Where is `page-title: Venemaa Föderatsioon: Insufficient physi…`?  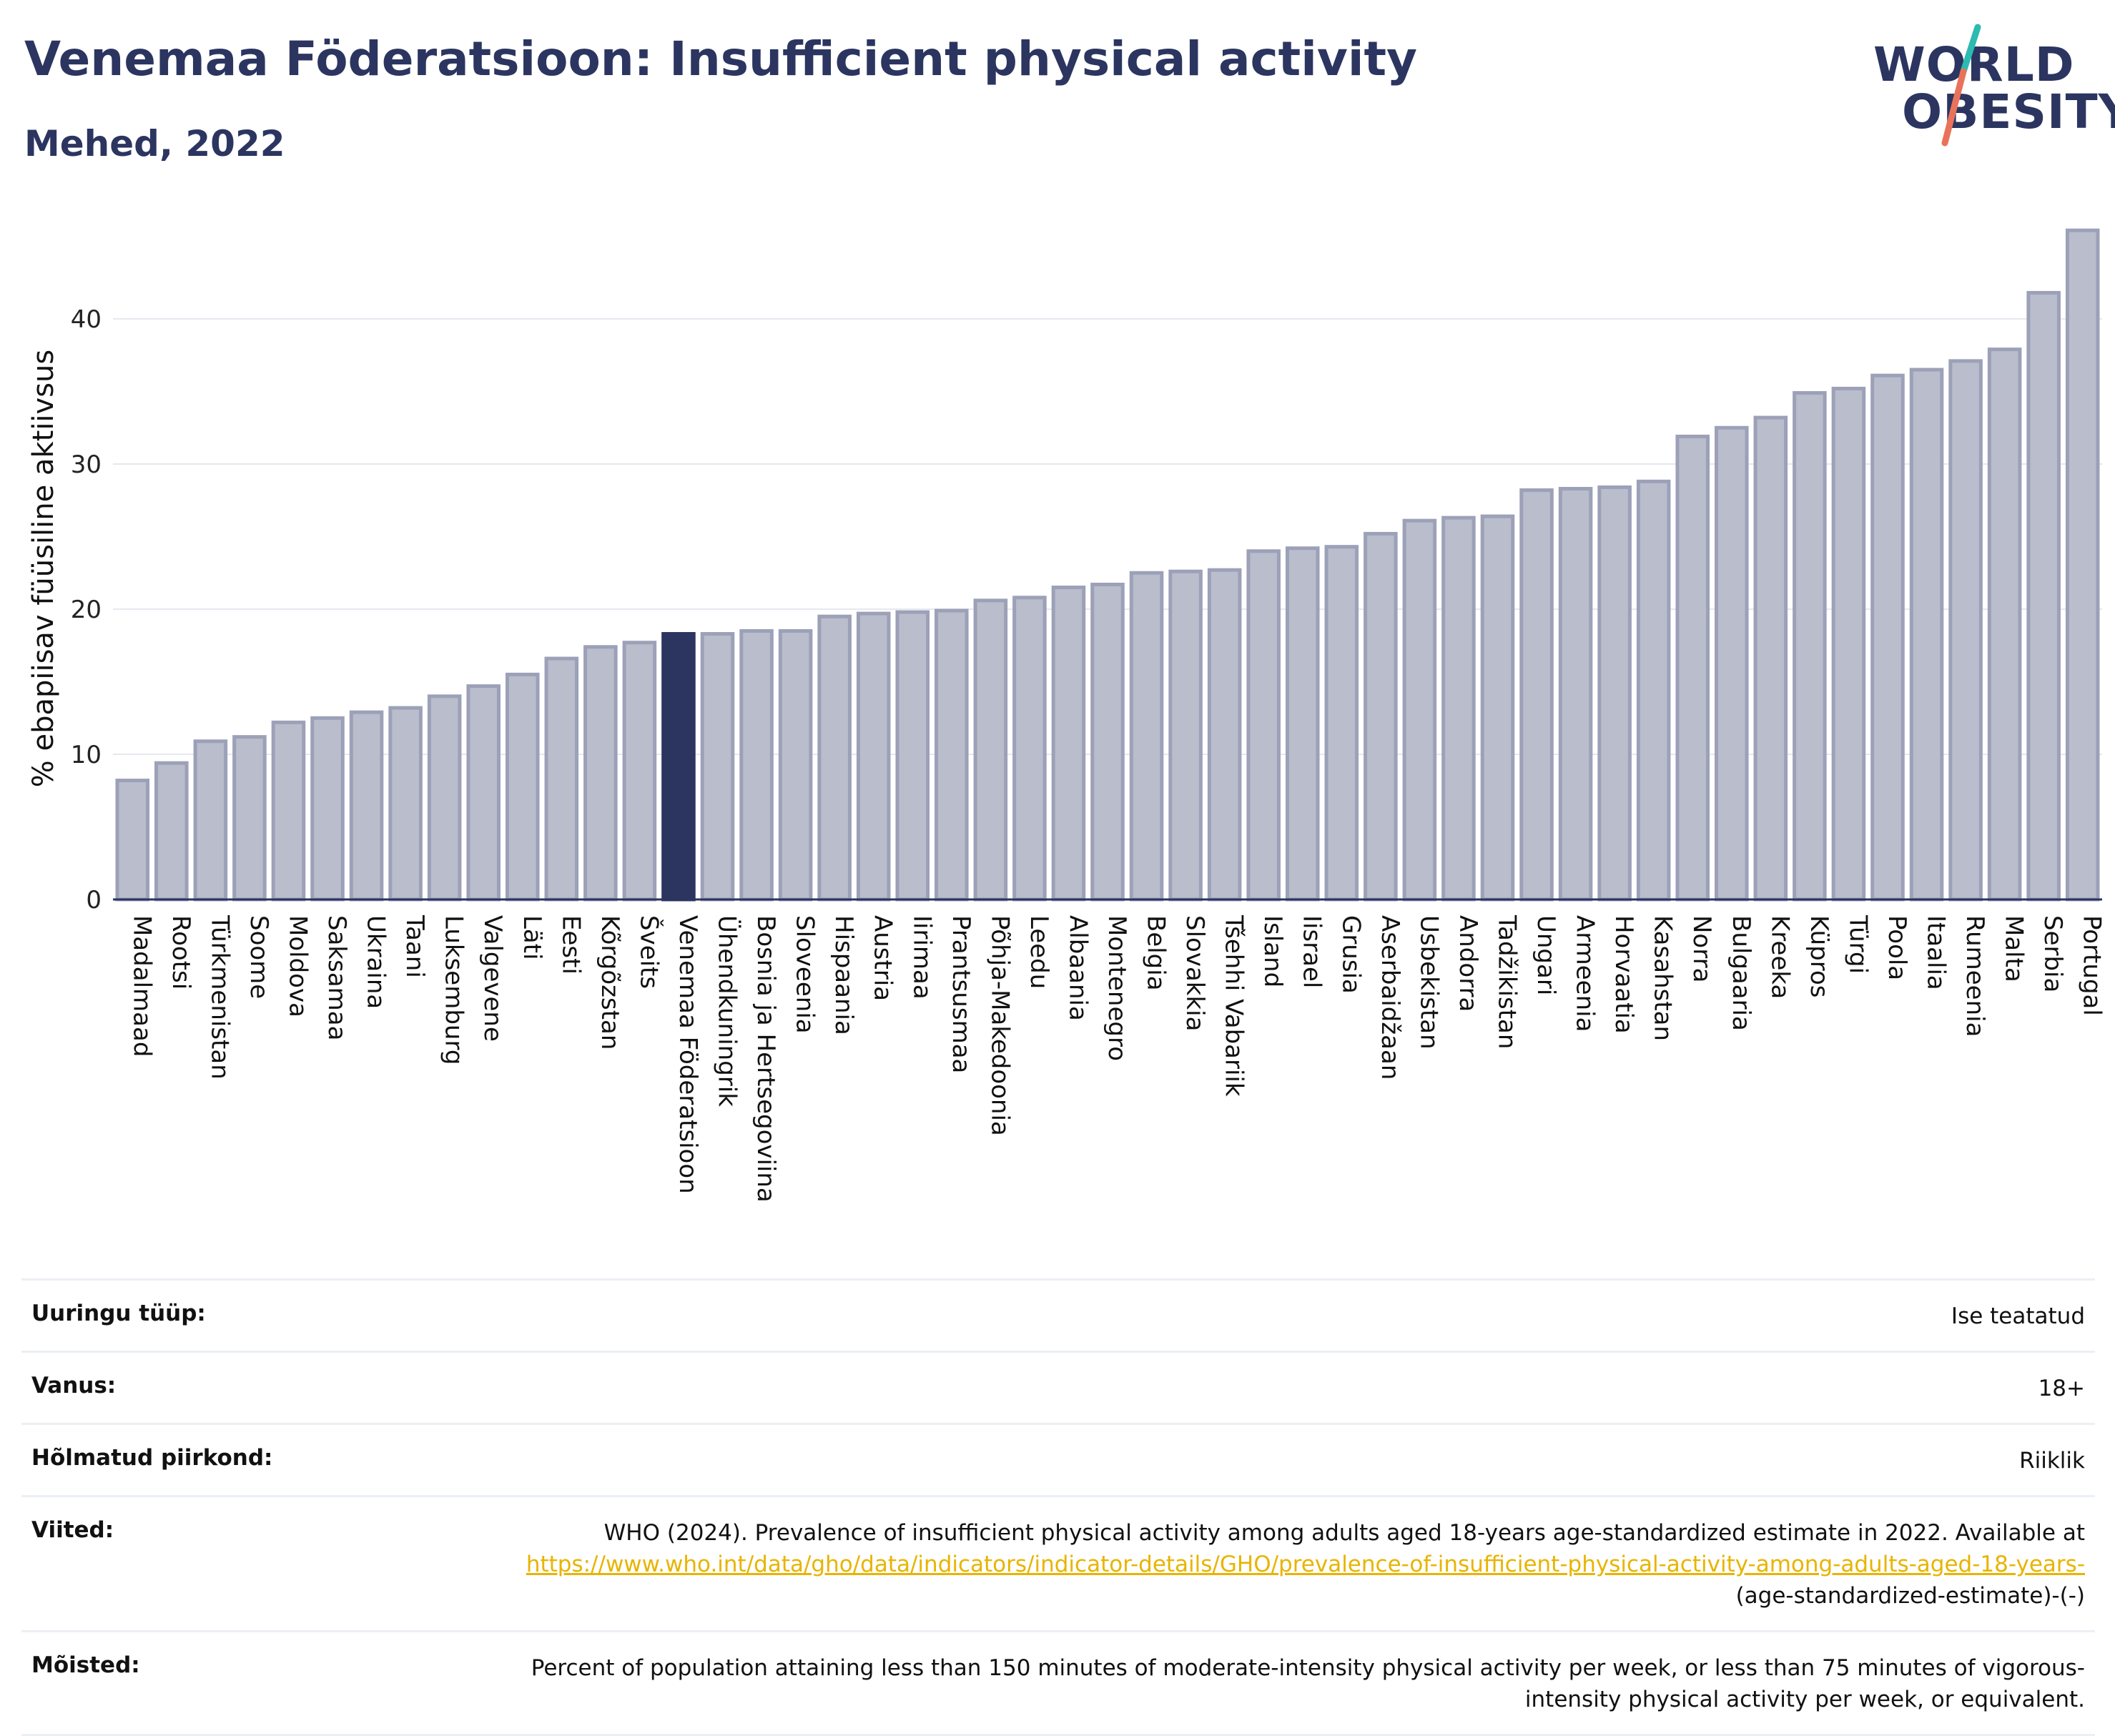
page-title: Venemaa Föderatsioon: Insufficient physi… is located at coordinates (721, 59).